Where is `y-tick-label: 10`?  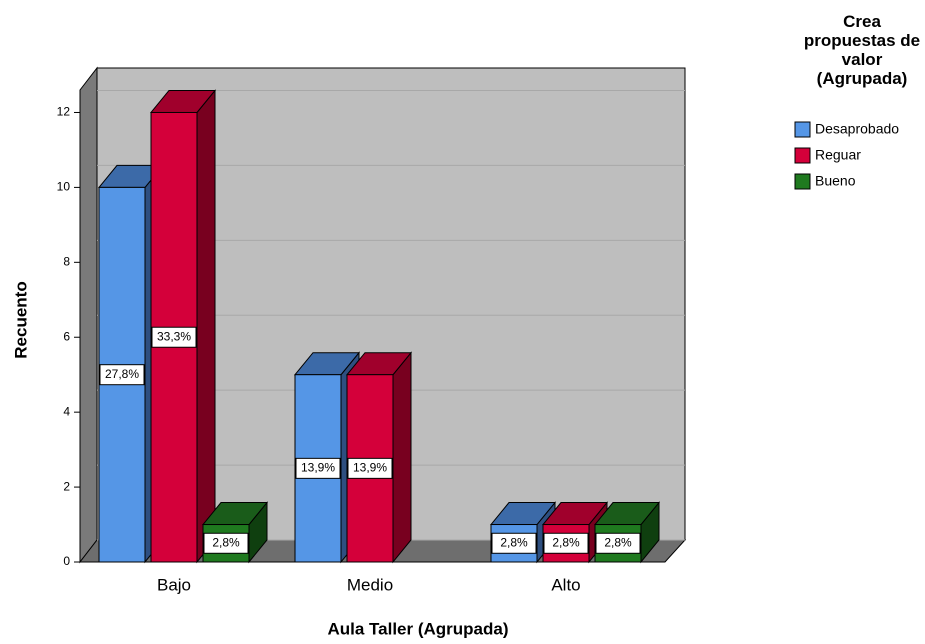
y-tick-label: 10 is located at coordinates (64, 187).